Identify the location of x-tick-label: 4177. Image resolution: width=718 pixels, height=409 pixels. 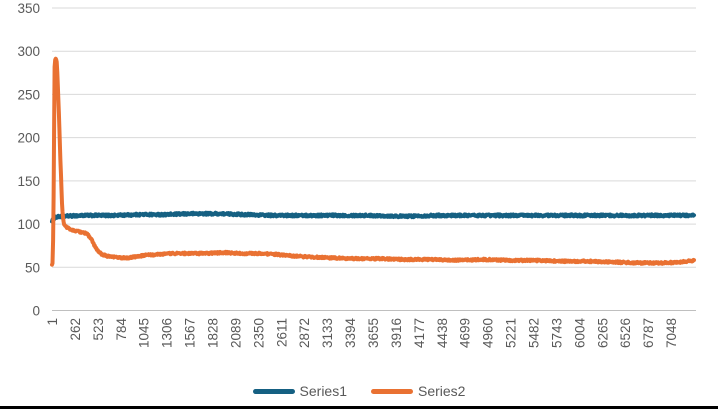
(419, 333).